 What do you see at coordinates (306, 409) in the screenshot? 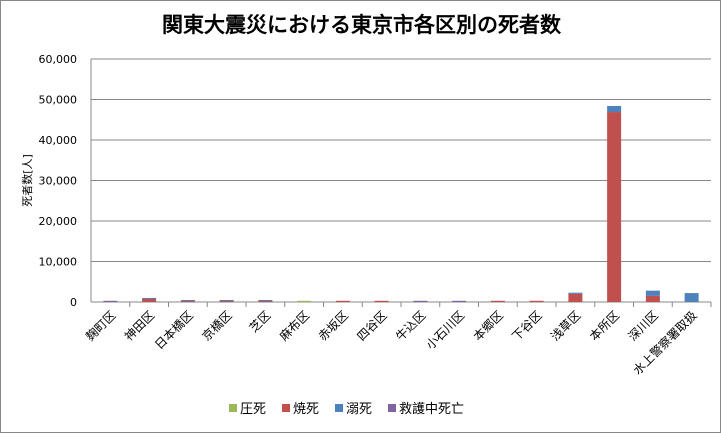
I see `legend-label: 焼死` at bounding box center [306, 409].